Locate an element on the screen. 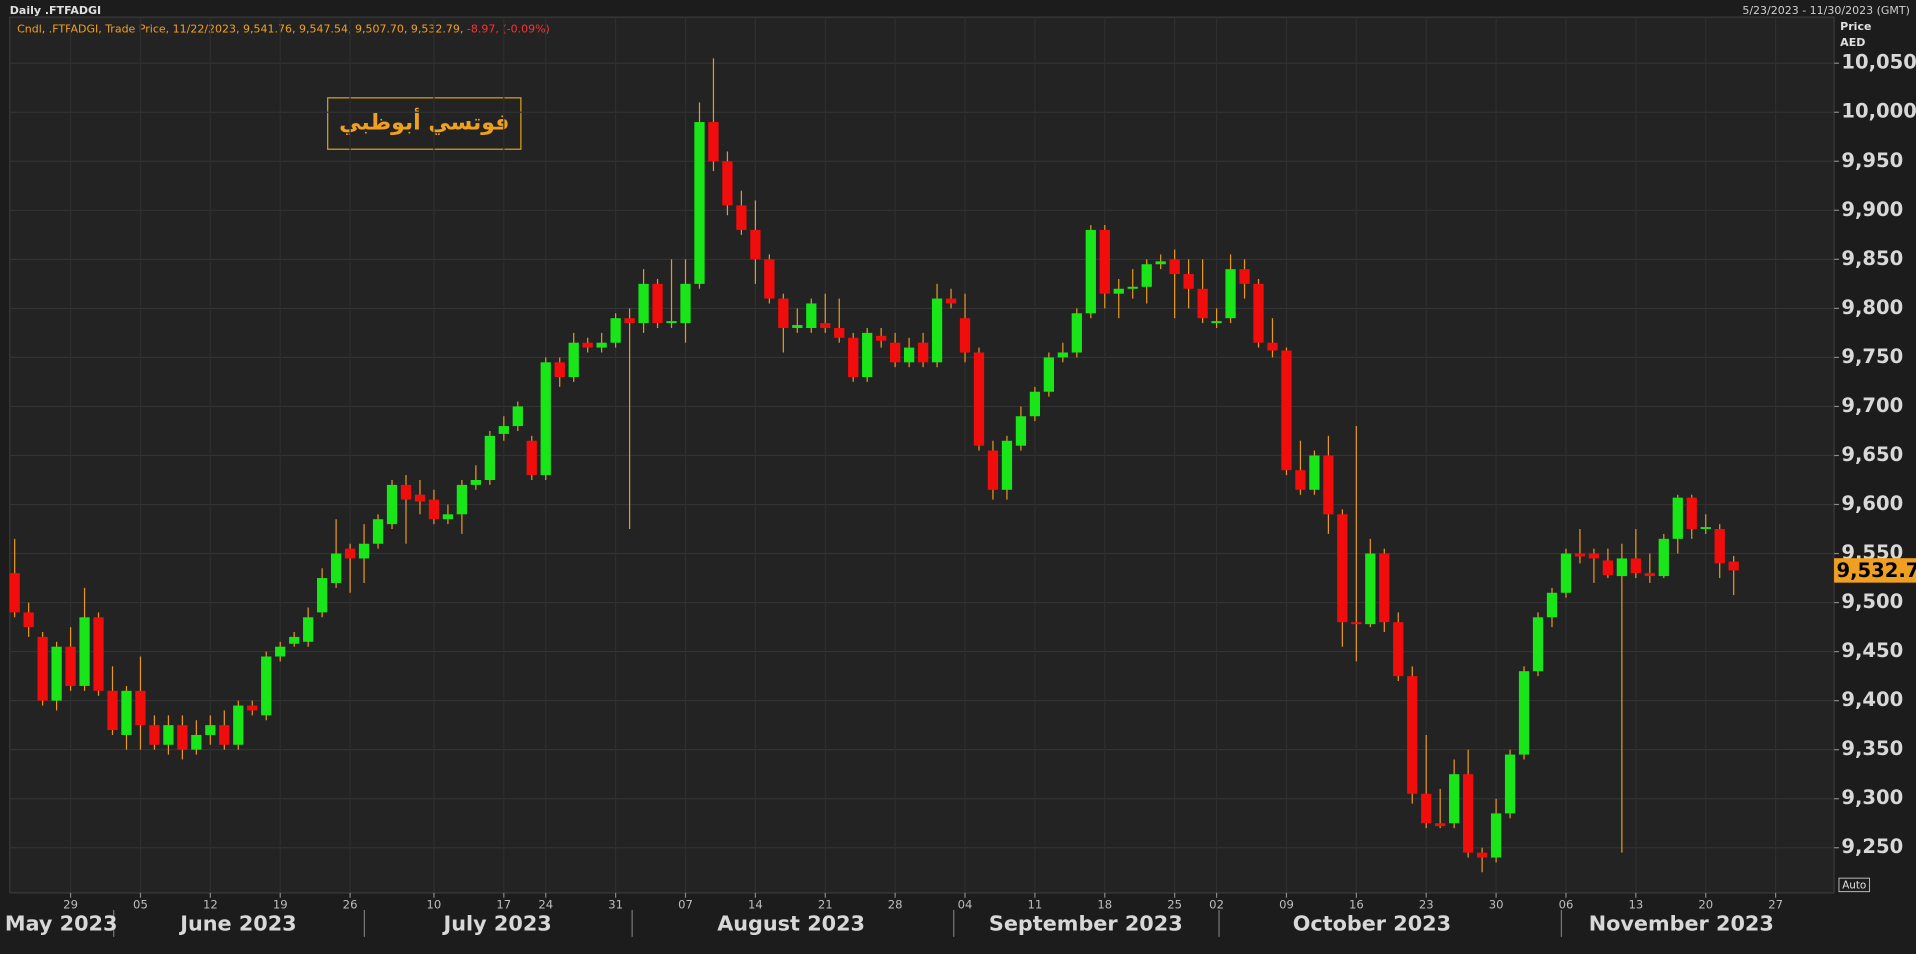  y-tick-label: 9,950 is located at coordinates (1872, 160).